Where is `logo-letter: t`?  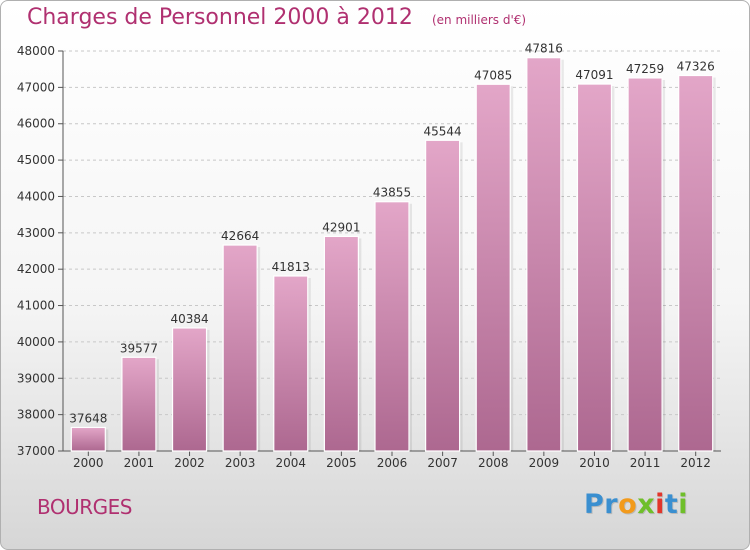 logo-letter: t is located at coordinates (671, 504).